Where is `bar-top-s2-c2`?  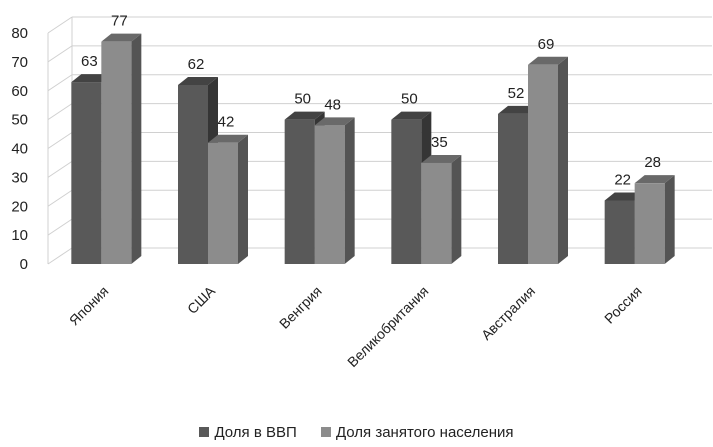 bar-top-s2-c2 is located at coordinates (228, 138).